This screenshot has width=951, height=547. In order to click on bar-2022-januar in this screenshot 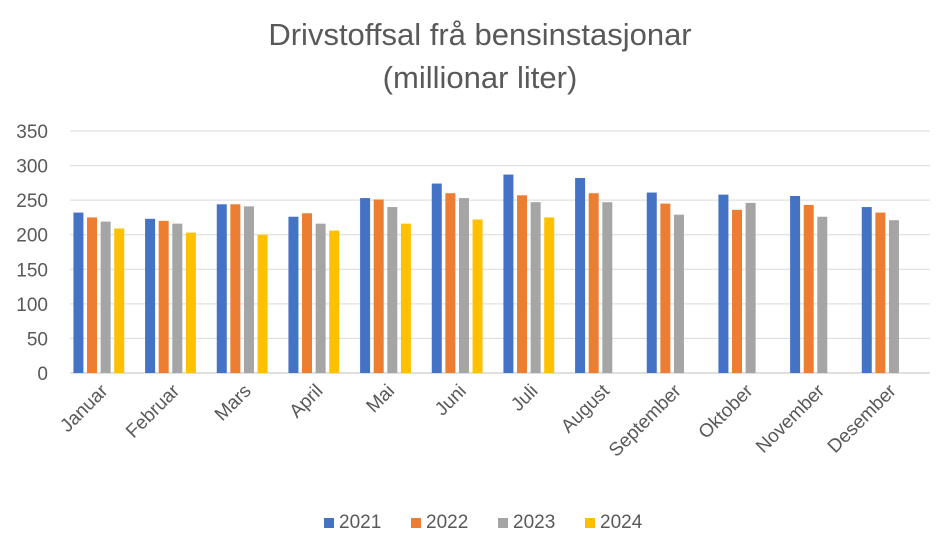, I will do `click(92, 295)`.